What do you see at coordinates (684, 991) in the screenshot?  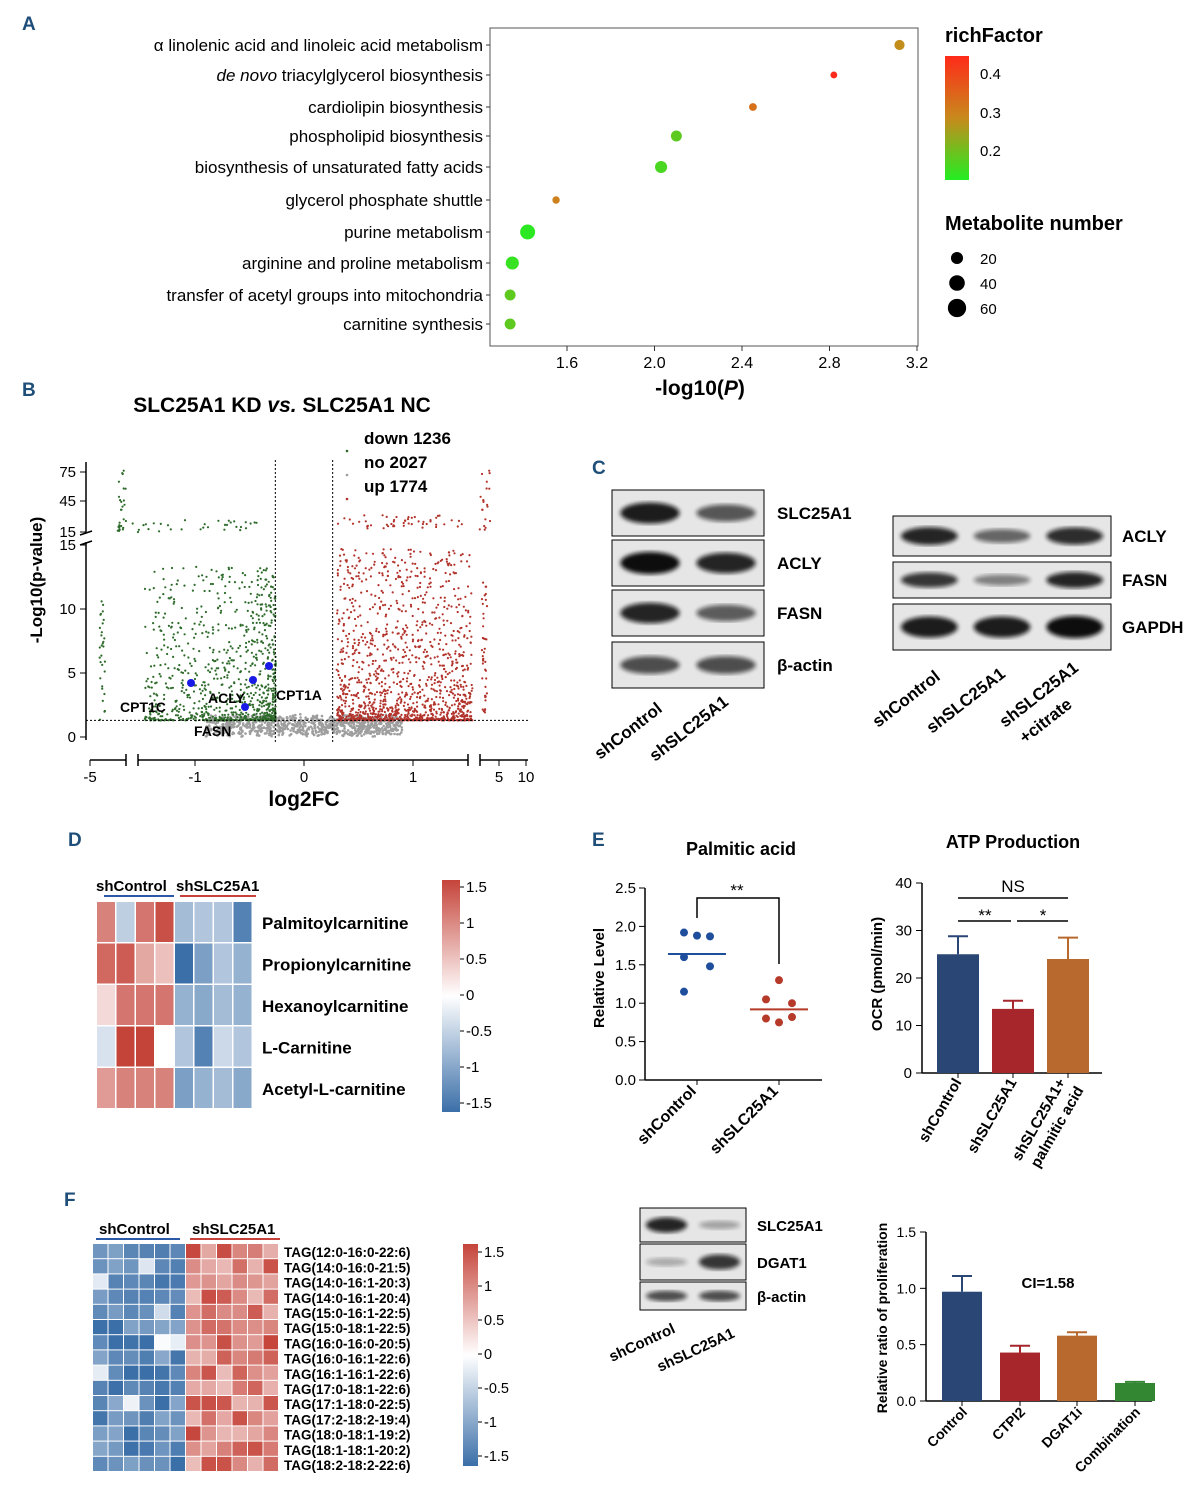 I see `data-point` at bounding box center [684, 991].